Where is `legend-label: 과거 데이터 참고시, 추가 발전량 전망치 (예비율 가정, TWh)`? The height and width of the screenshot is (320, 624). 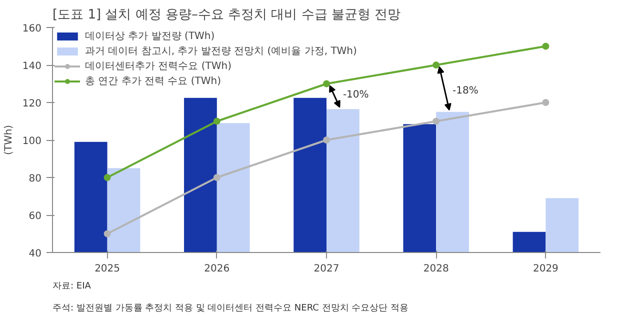 legend-label: 과거 데이터 참고시, 추가 발전량 전망치 (예비율 가정, TWh) is located at coordinates (221, 51).